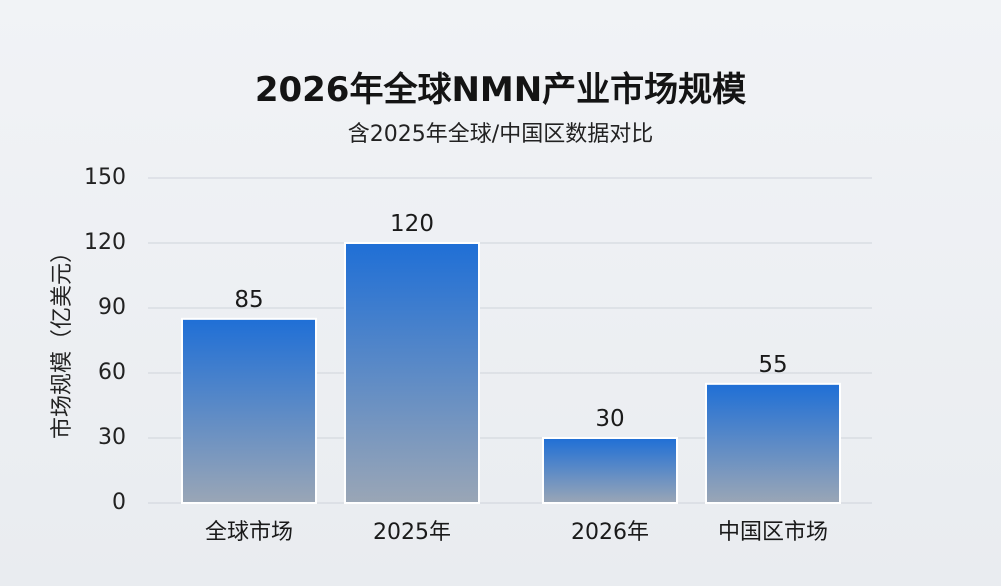  Describe the element at coordinates (248, 300) in the screenshot. I see `value-label: 85` at that location.